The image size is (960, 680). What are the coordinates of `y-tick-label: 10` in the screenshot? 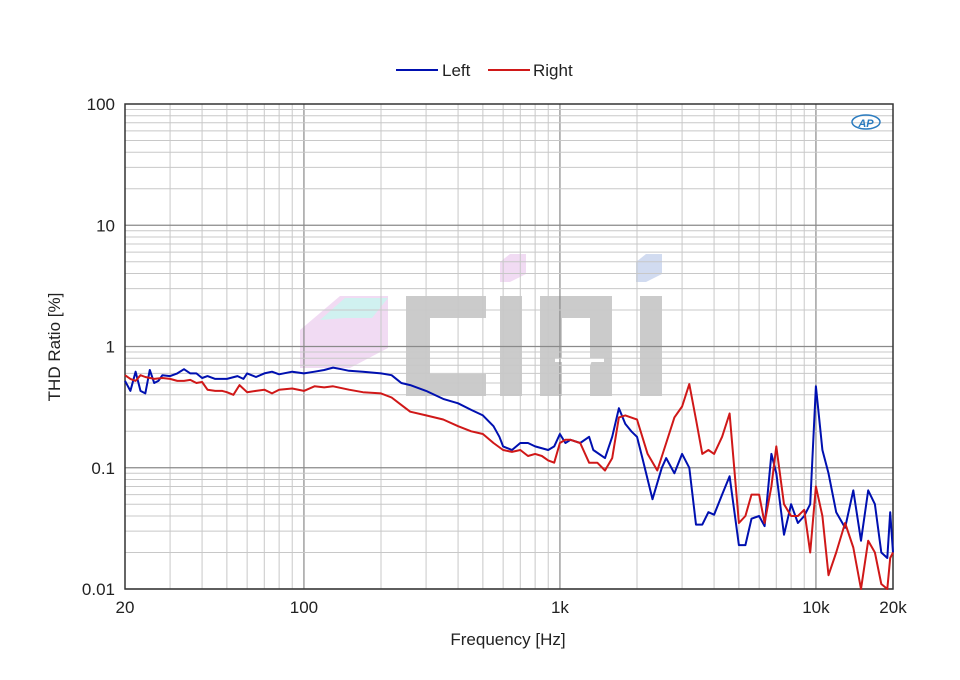 It's located at (105, 225).